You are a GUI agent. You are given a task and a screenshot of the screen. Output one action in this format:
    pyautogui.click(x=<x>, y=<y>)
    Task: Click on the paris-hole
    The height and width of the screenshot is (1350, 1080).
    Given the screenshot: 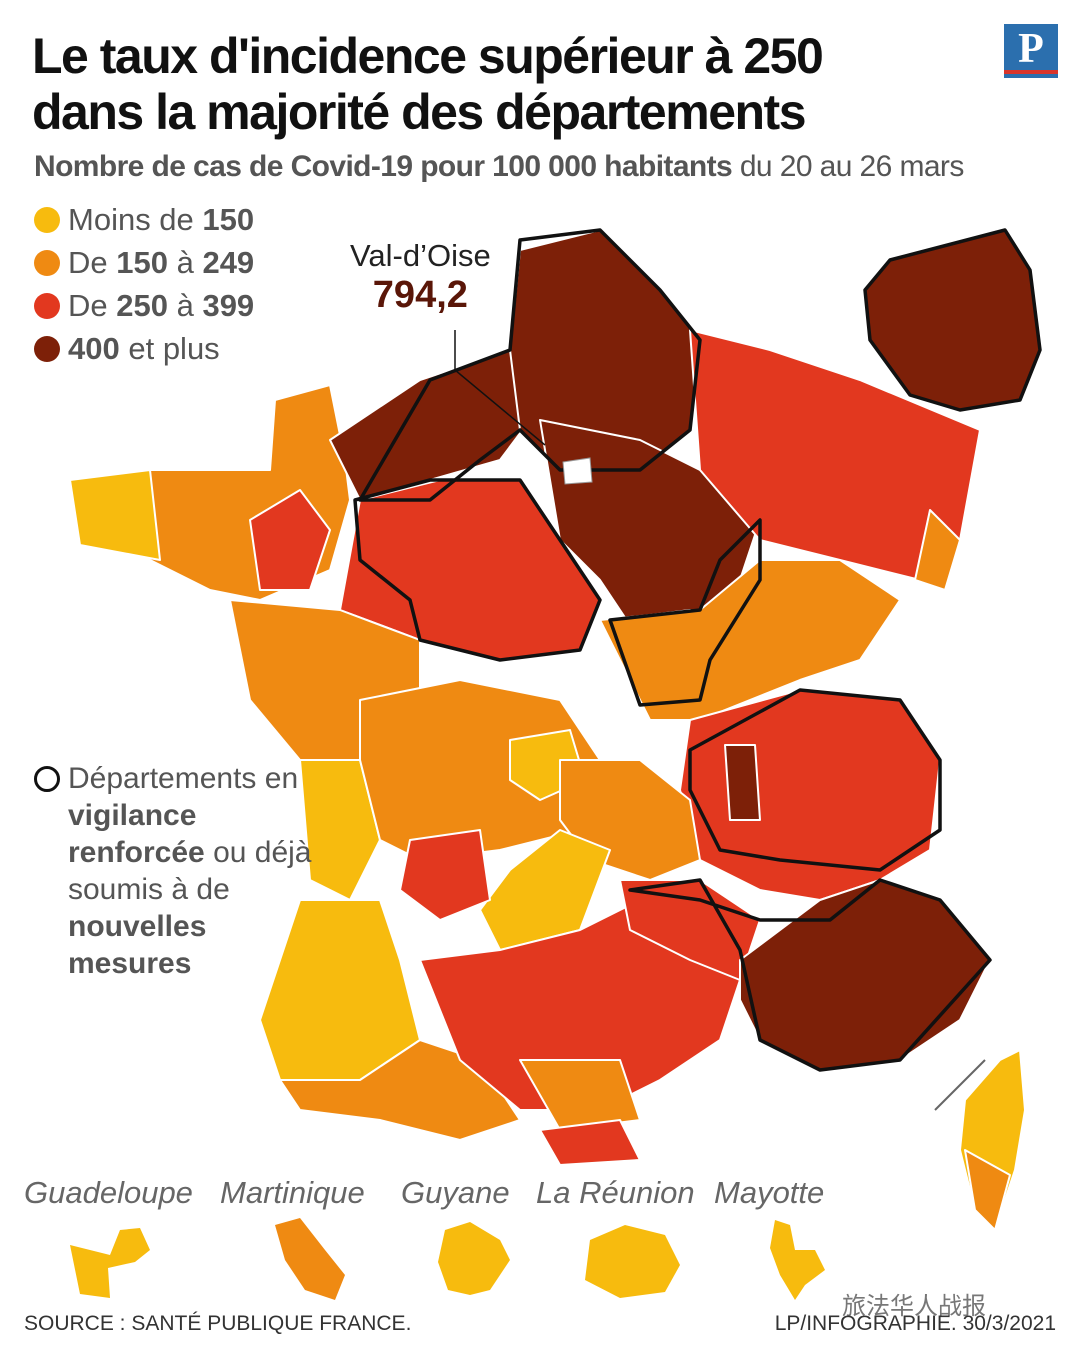 What is the action you would take?
    pyautogui.click(x=577, y=471)
    